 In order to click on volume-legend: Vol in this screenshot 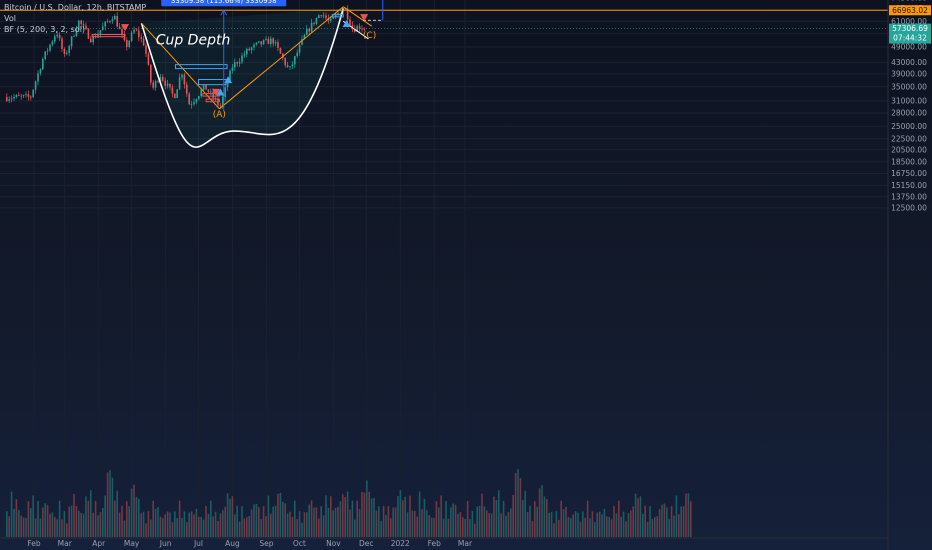, I will do `click(10, 18)`.